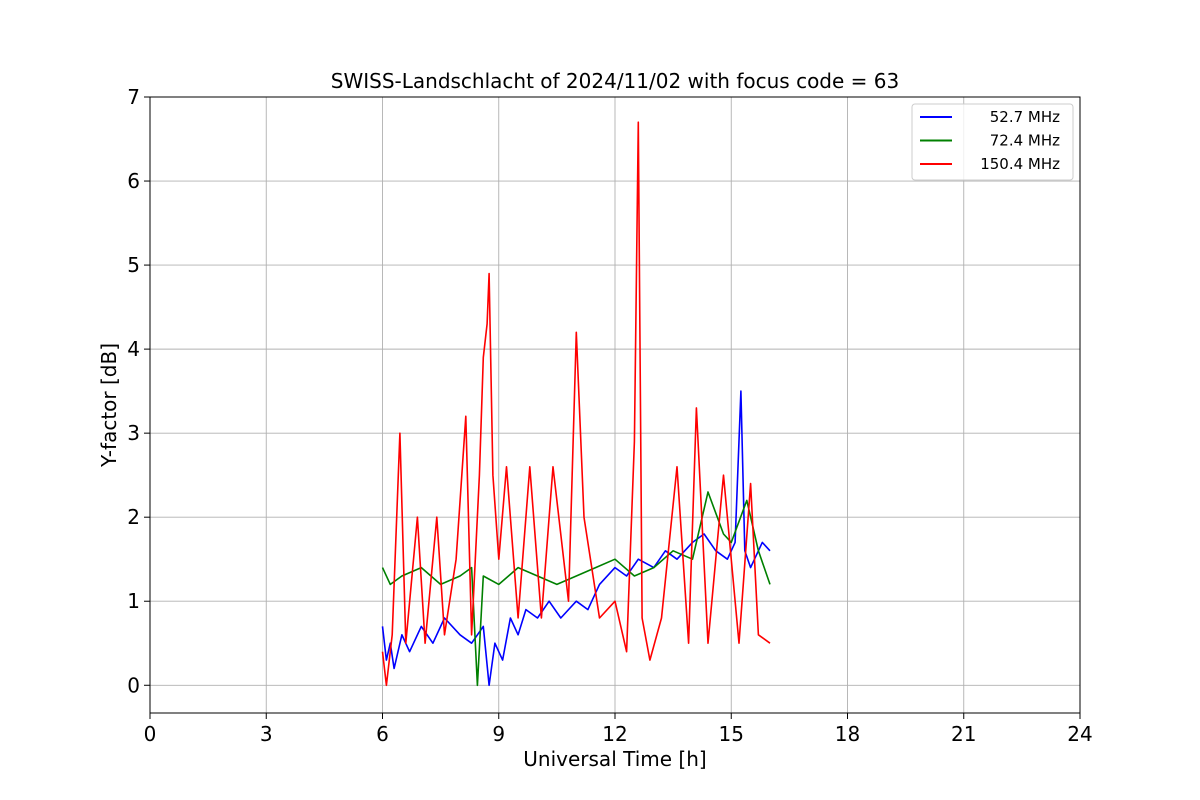  I want to click on x-axis-label: Universal Time [h], so click(614, 759).